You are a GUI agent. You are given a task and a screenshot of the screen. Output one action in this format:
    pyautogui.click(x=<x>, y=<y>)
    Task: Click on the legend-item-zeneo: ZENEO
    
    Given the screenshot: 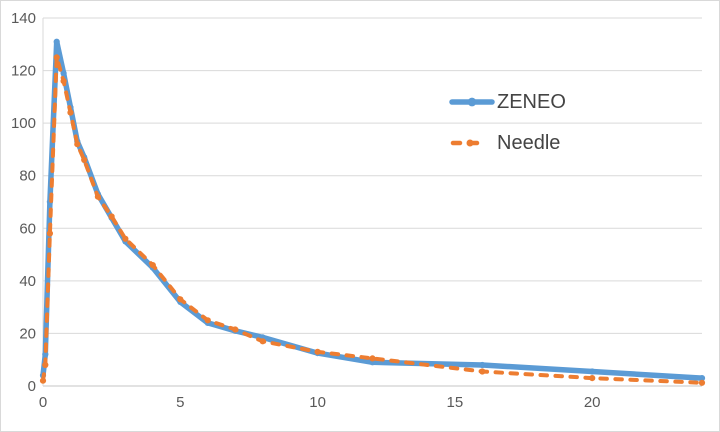 What is the action you would take?
    pyautogui.click(x=507, y=102)
    